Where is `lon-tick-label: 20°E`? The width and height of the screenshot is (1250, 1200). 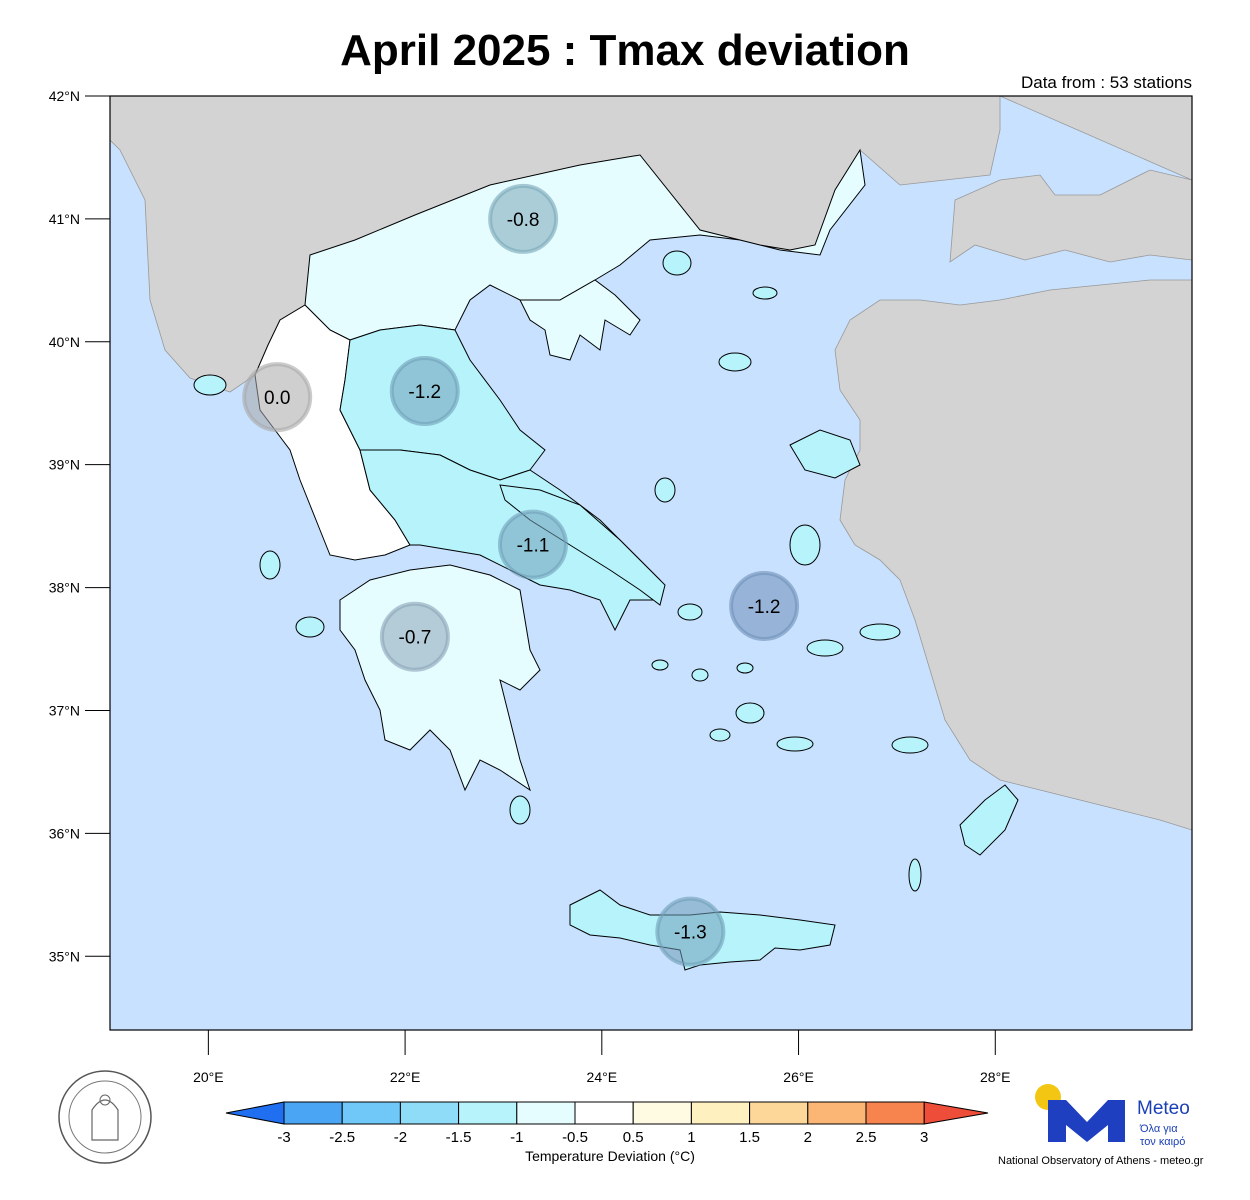
lon-tick-label: 20°E is located at coordinates (208, 1077).